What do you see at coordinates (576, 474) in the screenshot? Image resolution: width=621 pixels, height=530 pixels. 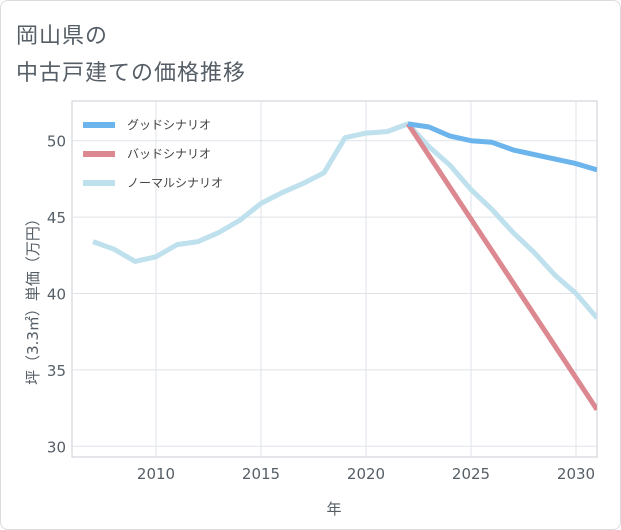 I see `x-tick-label: 2030` at bounding box center [576, 474].